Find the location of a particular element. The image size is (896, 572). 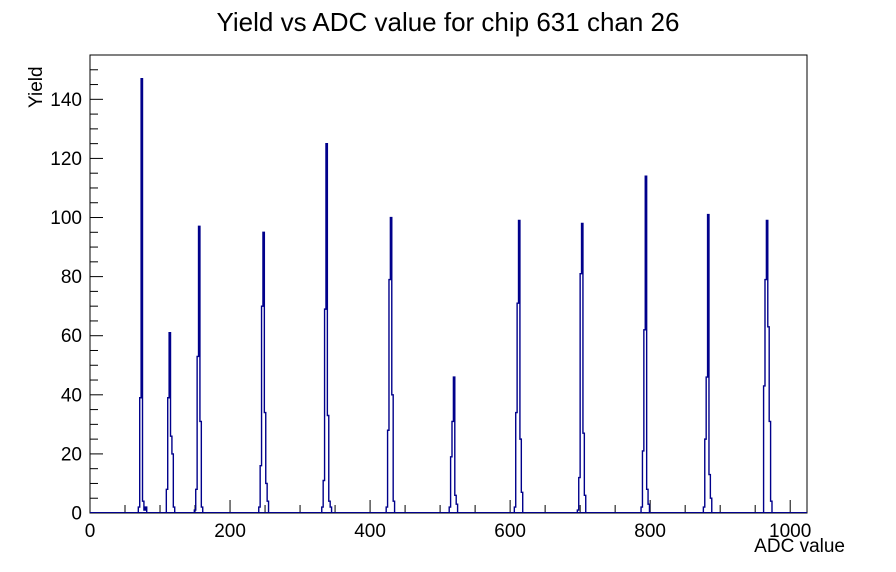

y-tick-label: 40 is located at coordinates (71, 395).